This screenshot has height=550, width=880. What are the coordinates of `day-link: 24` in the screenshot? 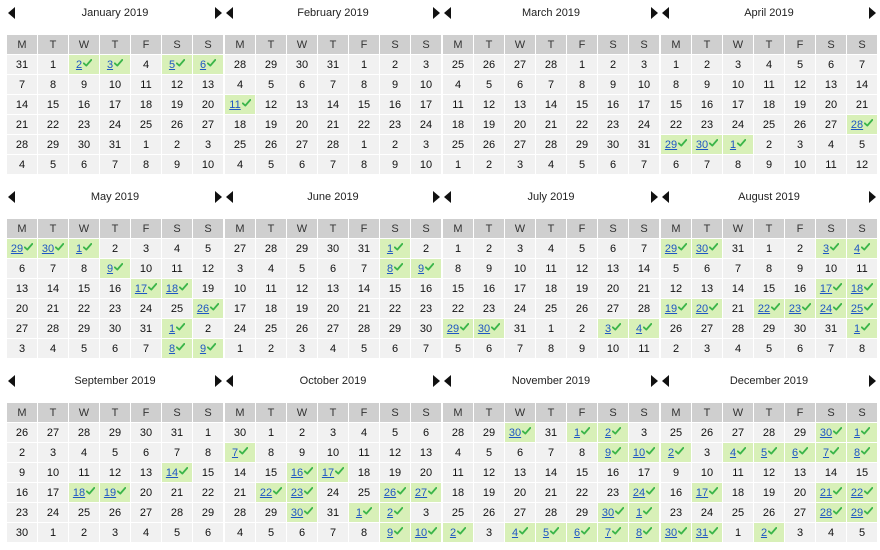 It's located at (639, 493).